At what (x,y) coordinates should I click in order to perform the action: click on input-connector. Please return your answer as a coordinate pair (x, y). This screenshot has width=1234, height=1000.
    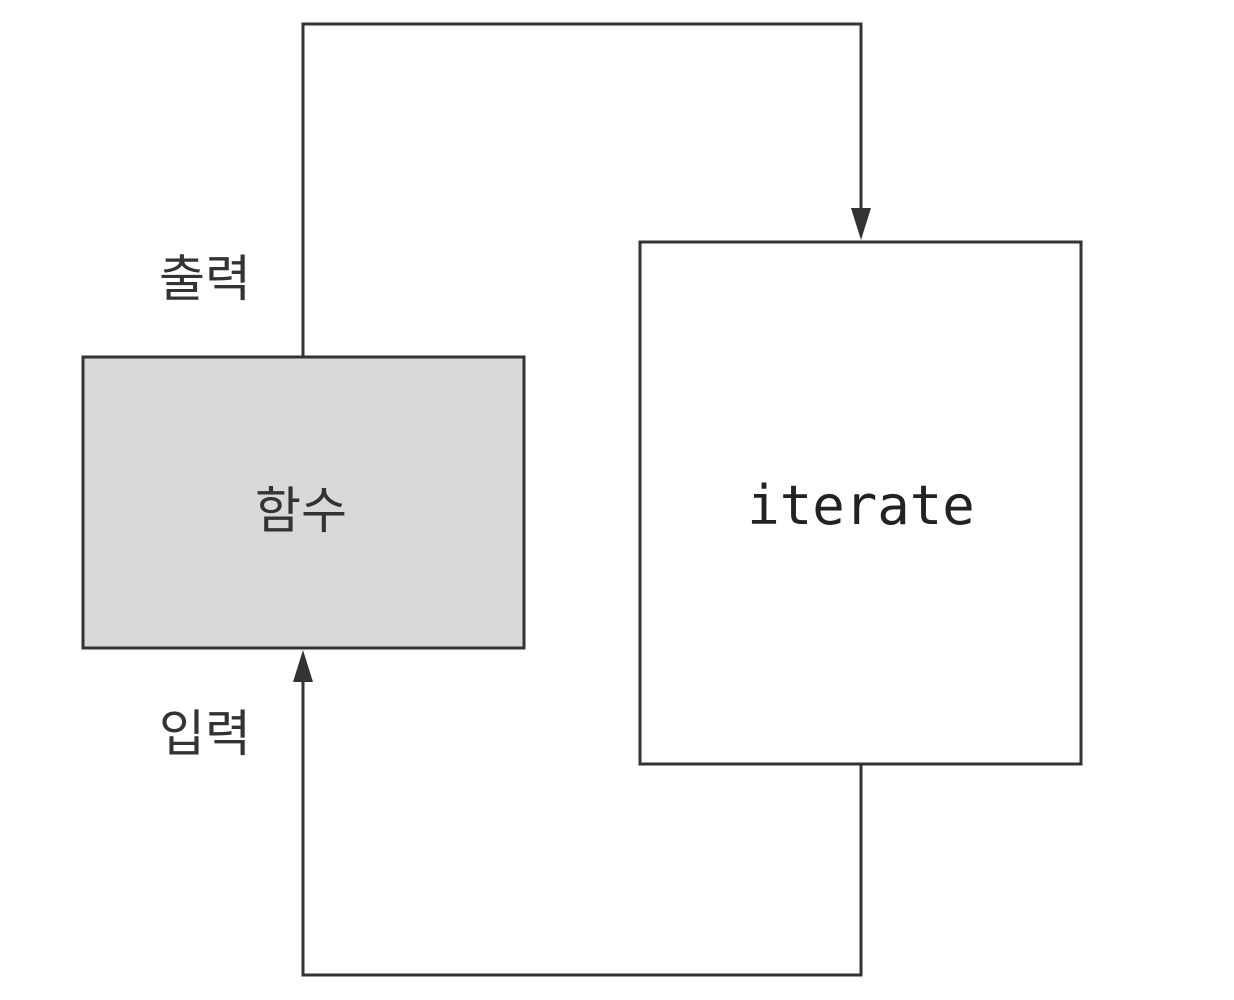
    Looking at the image, I should click on (582, 828).